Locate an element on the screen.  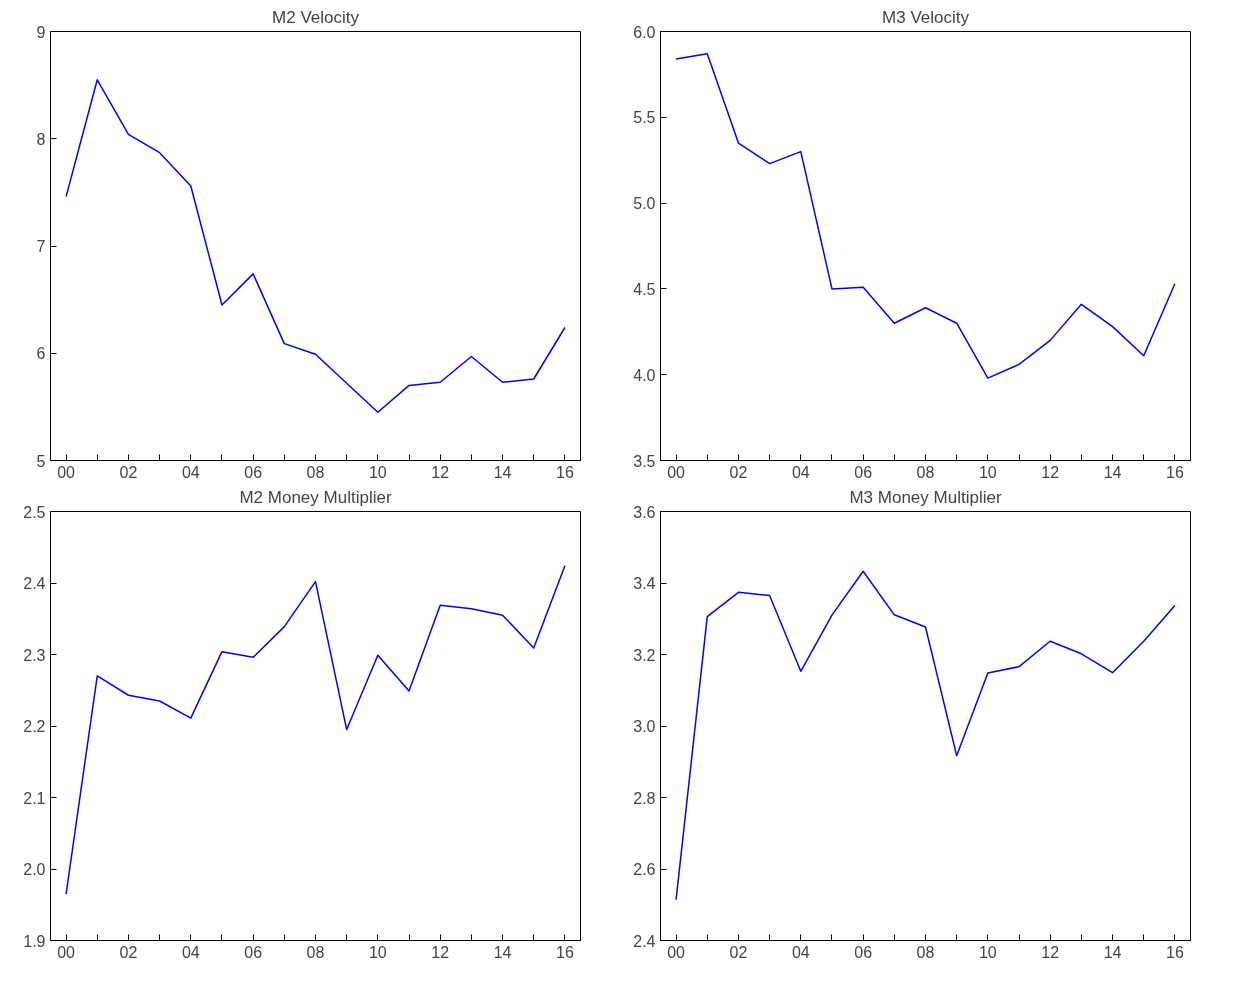
chart-title: M2 Velocity is located at coordinates (316, 17).